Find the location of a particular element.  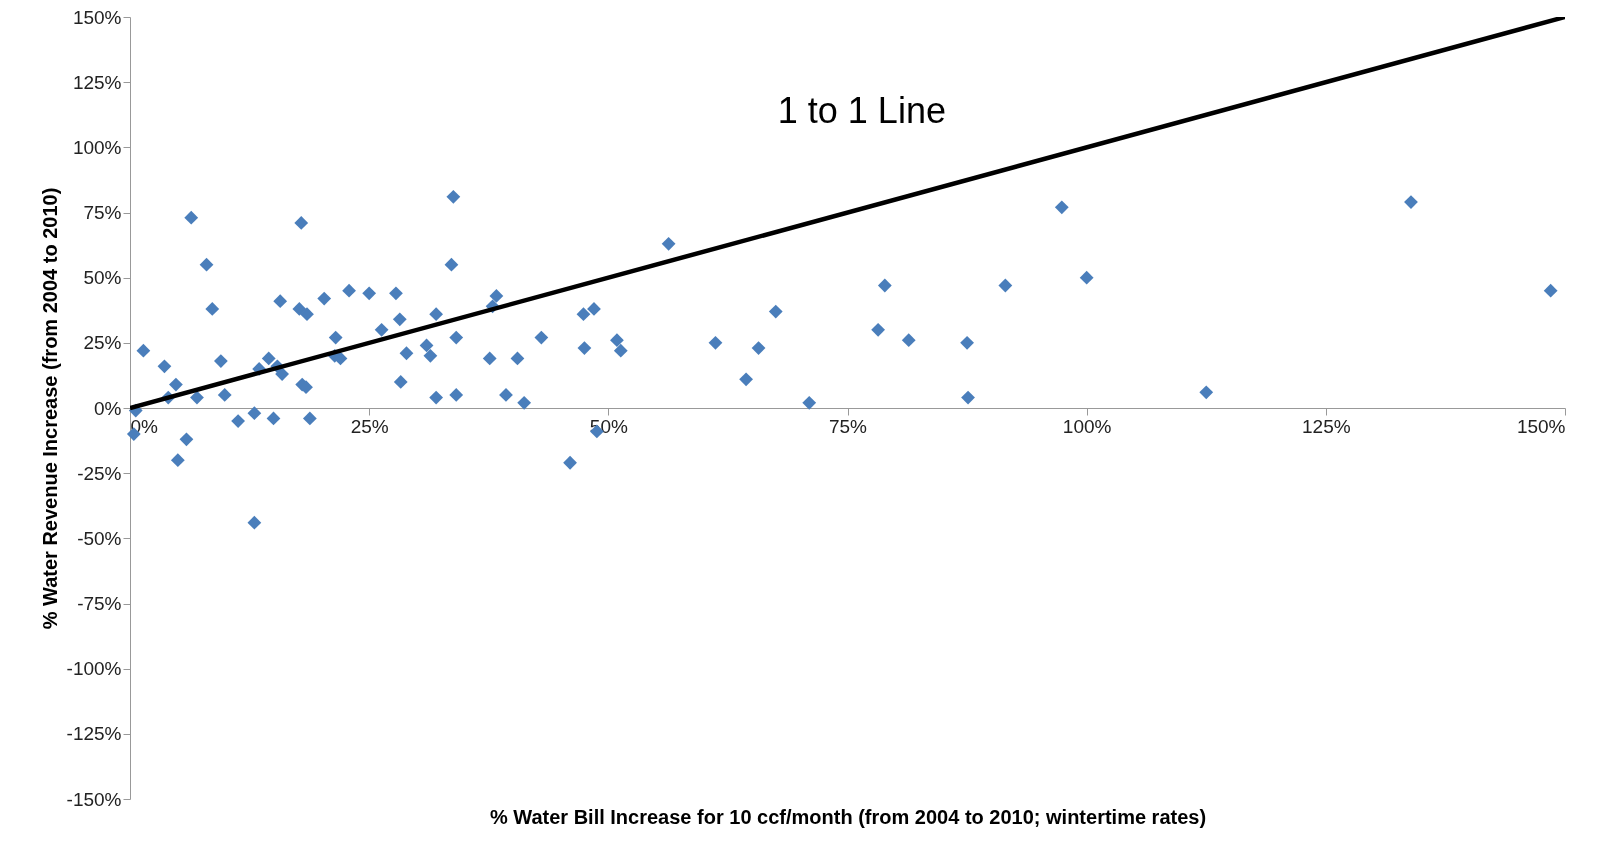

y-tick-label: 0% is located at coordinates (108, 408).